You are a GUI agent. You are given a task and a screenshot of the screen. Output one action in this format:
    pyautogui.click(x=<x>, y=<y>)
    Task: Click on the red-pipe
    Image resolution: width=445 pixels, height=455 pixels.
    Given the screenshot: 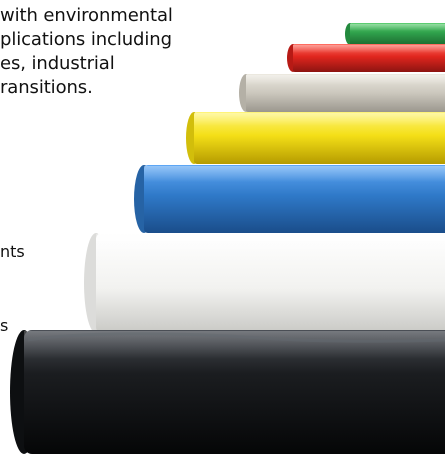 What is the action you would take?
    pyautogui.click(x=366, y=58)
    